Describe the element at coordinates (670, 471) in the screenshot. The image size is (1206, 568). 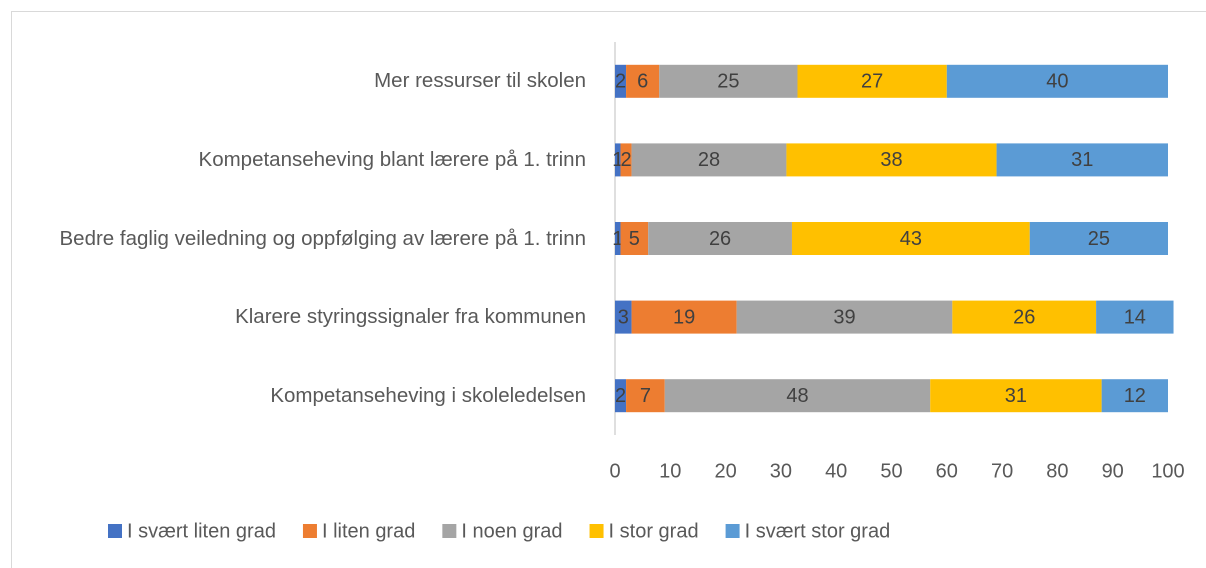
I see `x-tick-label: 10` at that location.